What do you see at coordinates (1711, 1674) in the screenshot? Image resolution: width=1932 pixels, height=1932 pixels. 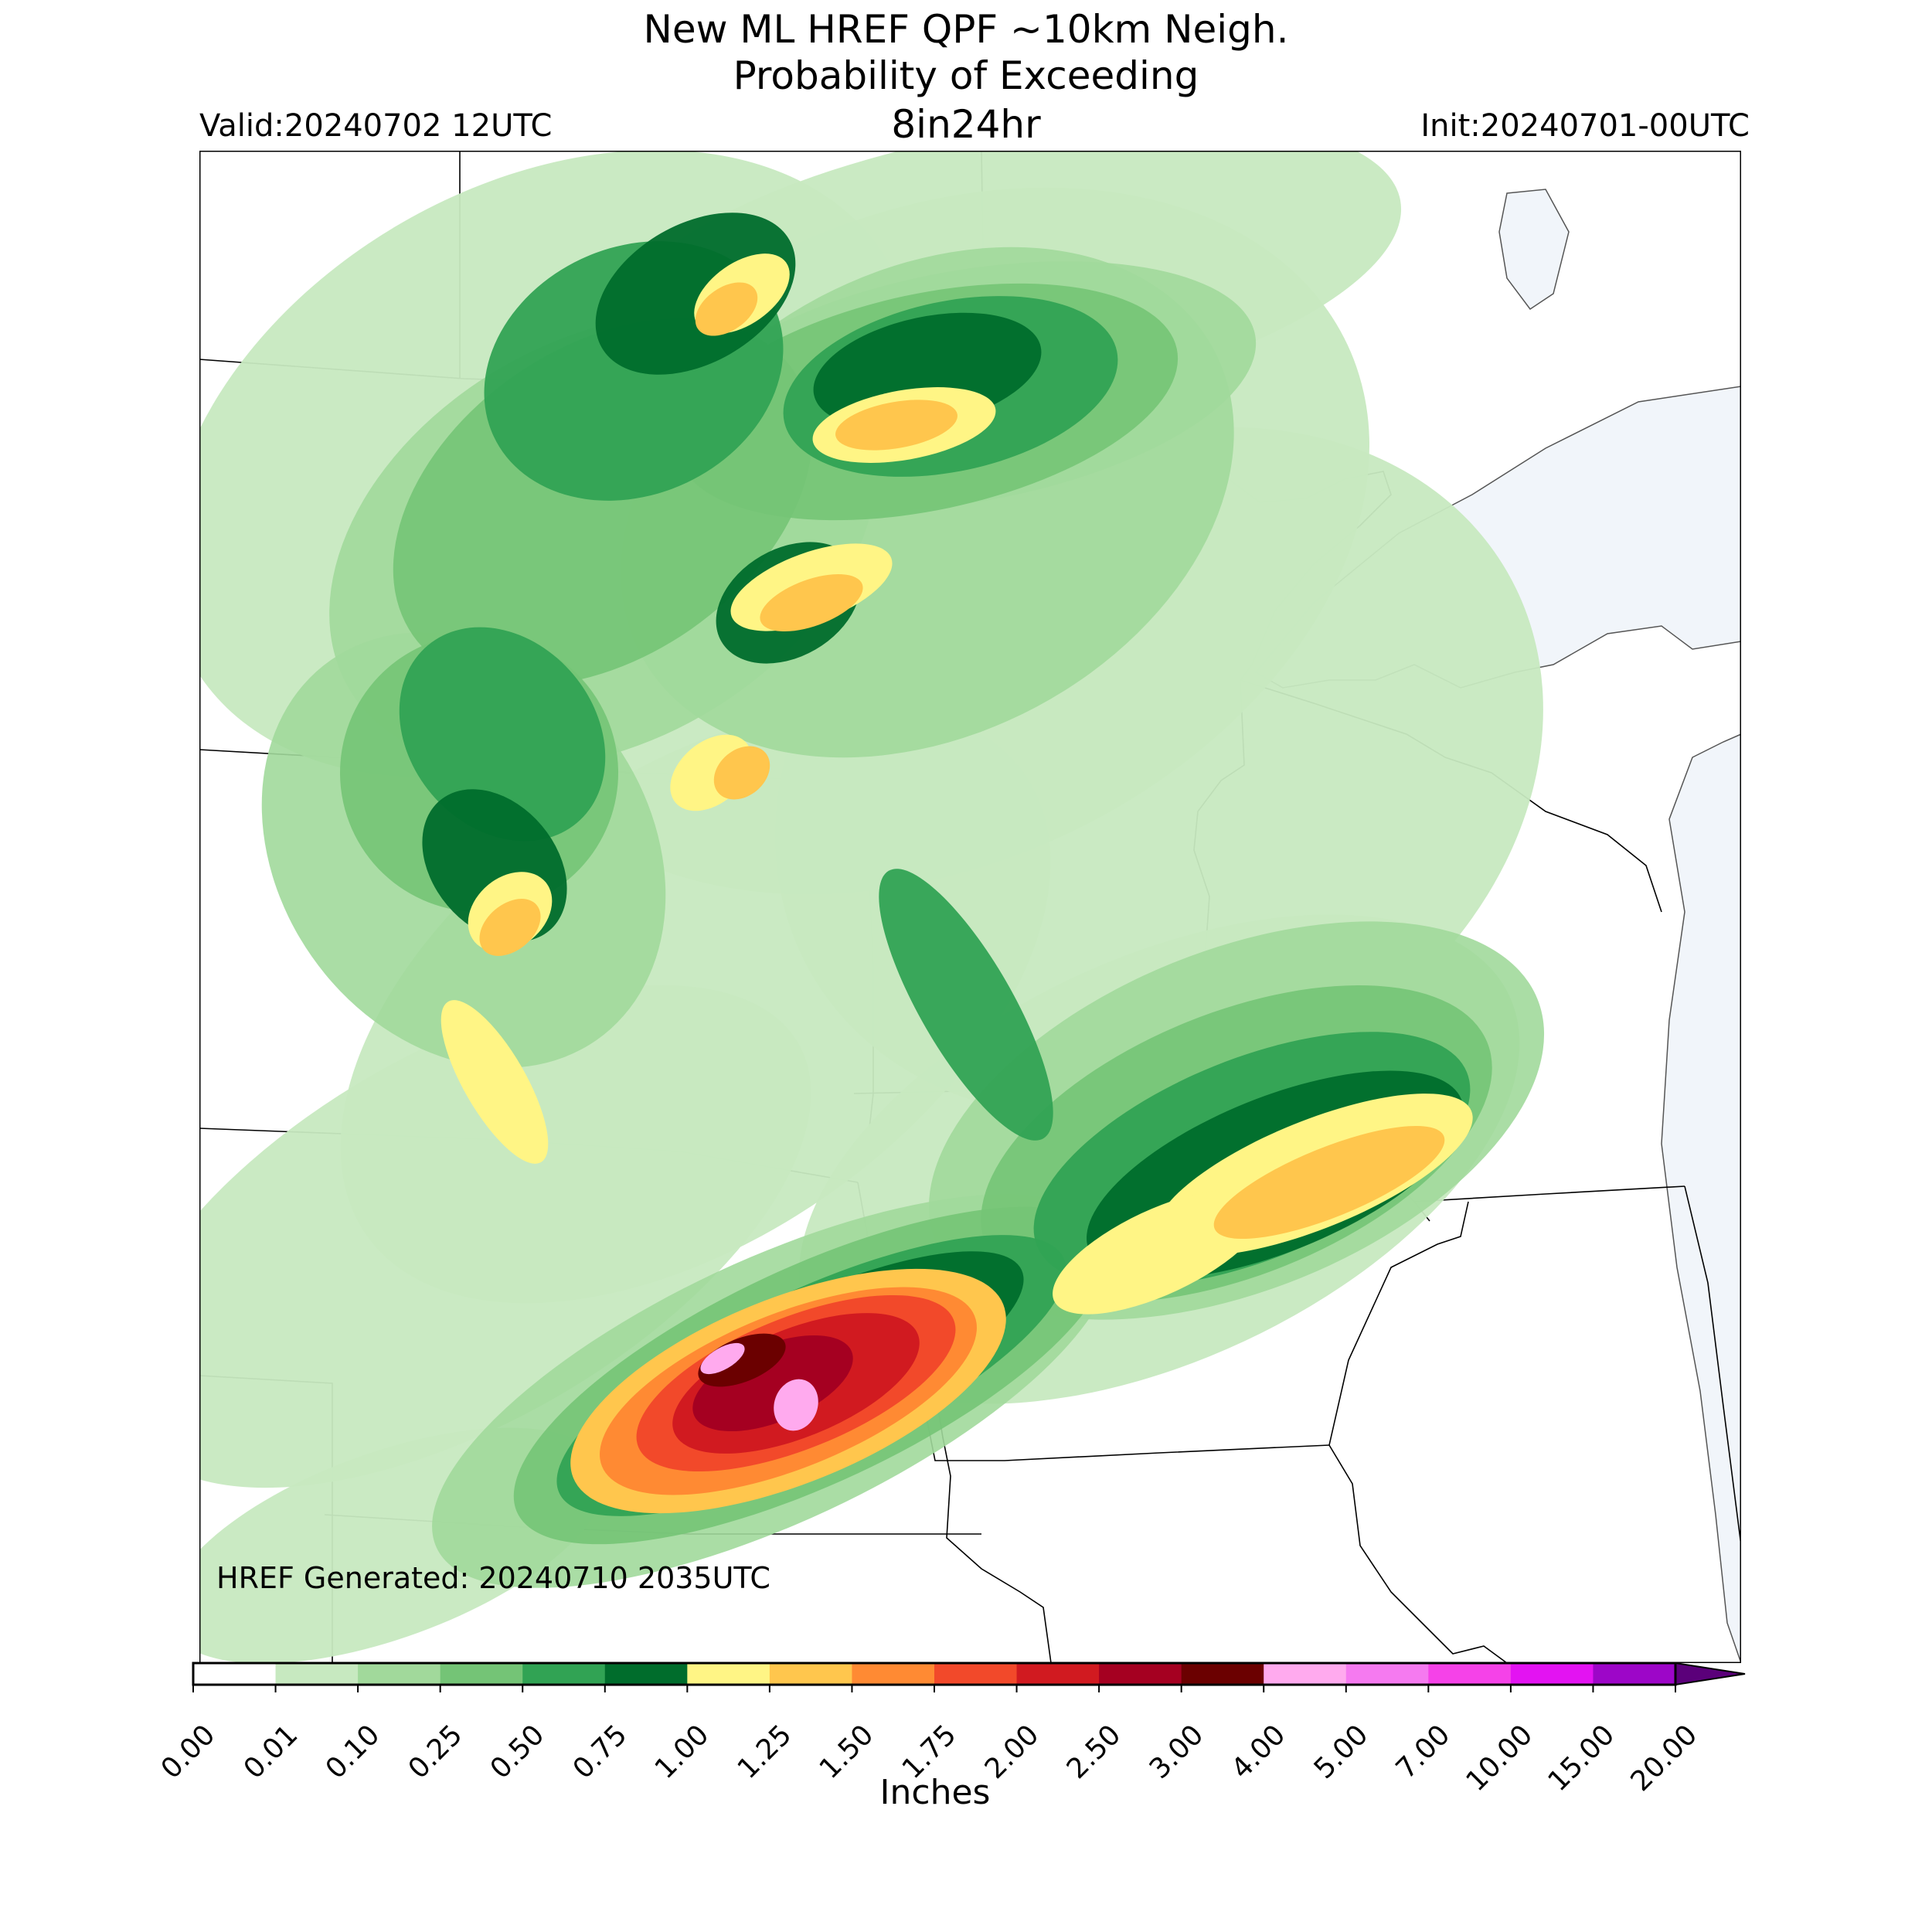 I see `colorbar-extend-arrow` at bounding box center [1711, 1674].